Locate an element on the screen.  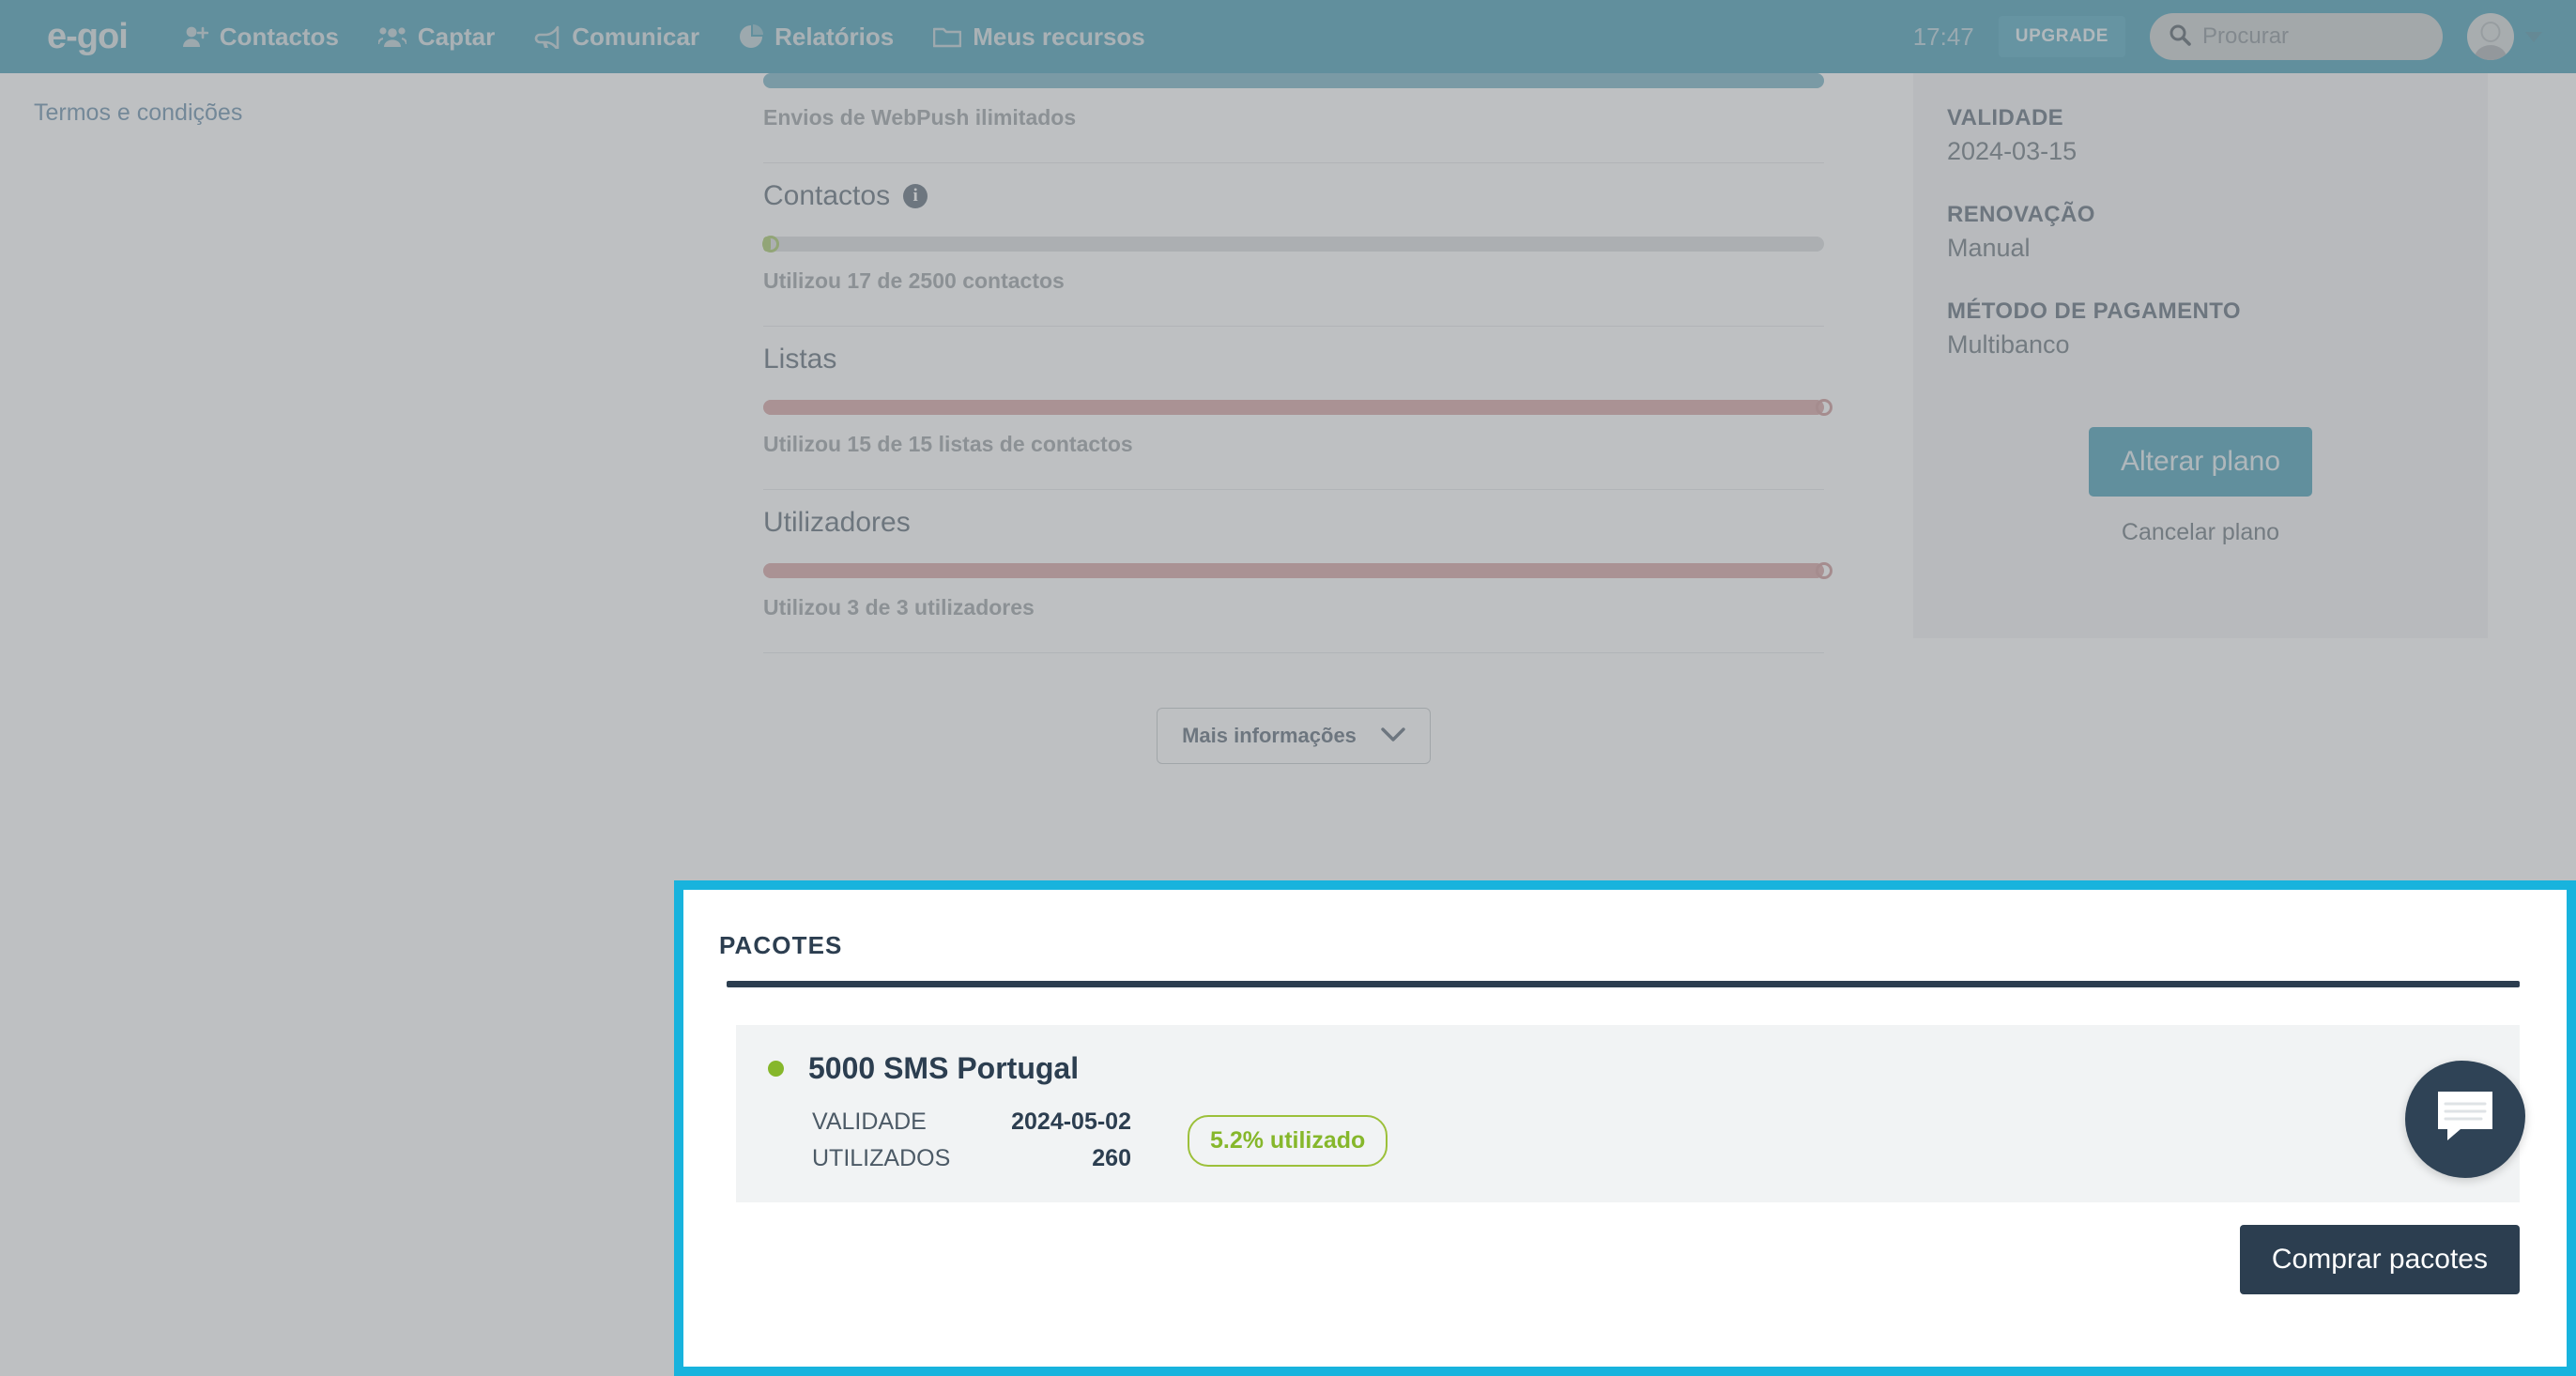
buy-packages-wrapper: Comprar pacotes is located at coordinates (1625, 1248).